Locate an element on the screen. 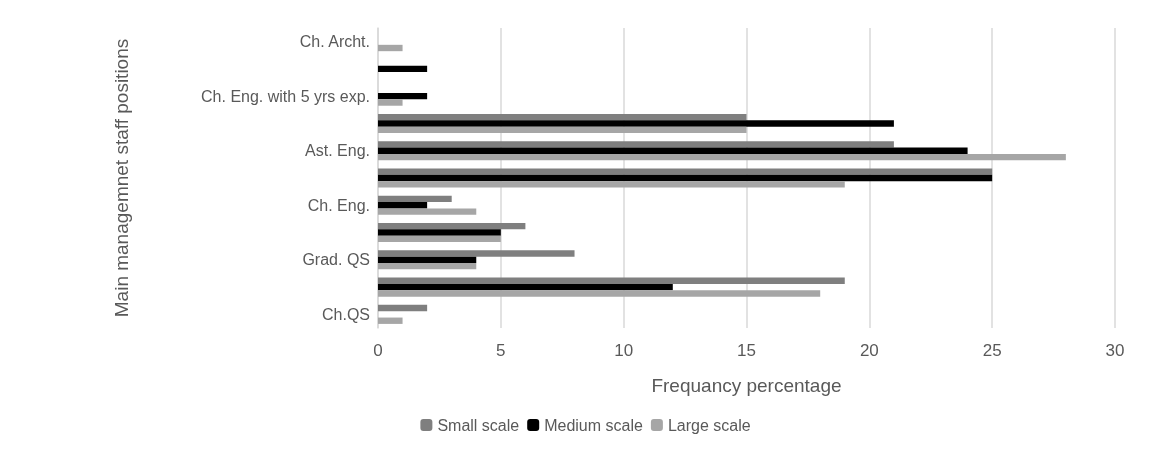 Image resolution: width=1173 pixels, height=468 pixels. x-tick-label: 15 is located at coordinates (746, 350).